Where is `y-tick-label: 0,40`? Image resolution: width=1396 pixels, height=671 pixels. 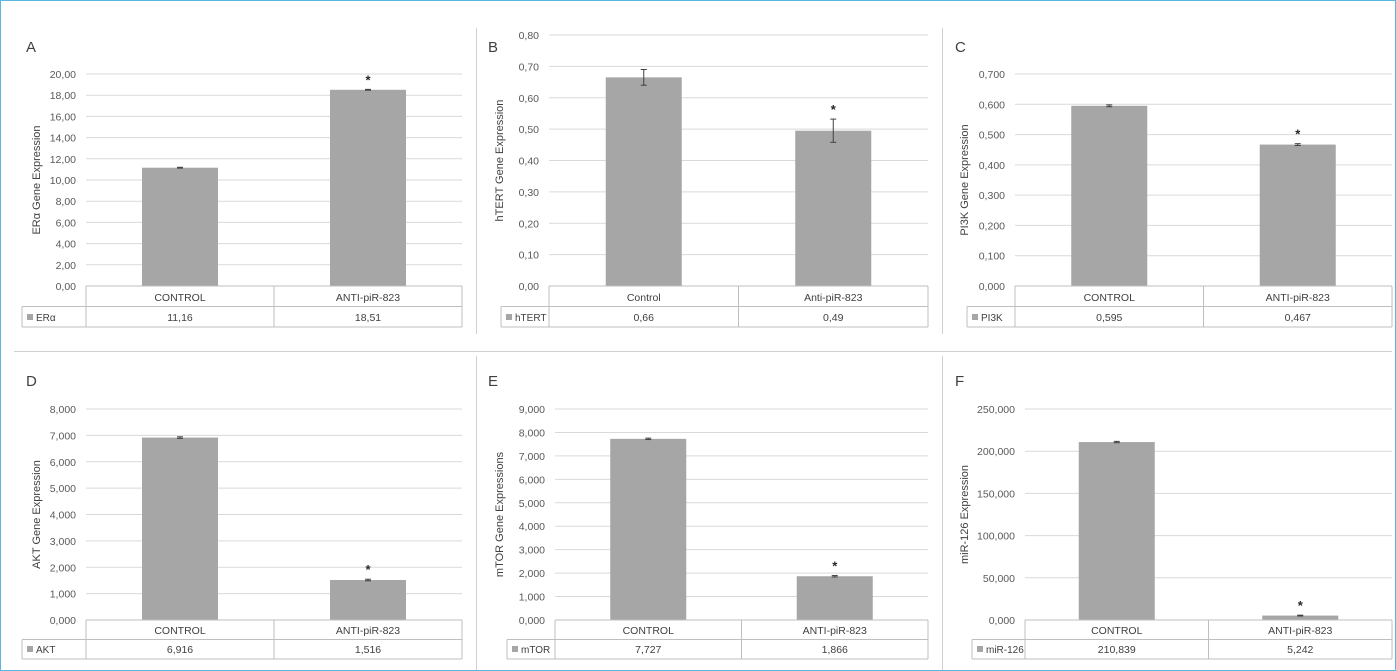 y-tick-label: 0,40 is located at coordinates (529, 162).